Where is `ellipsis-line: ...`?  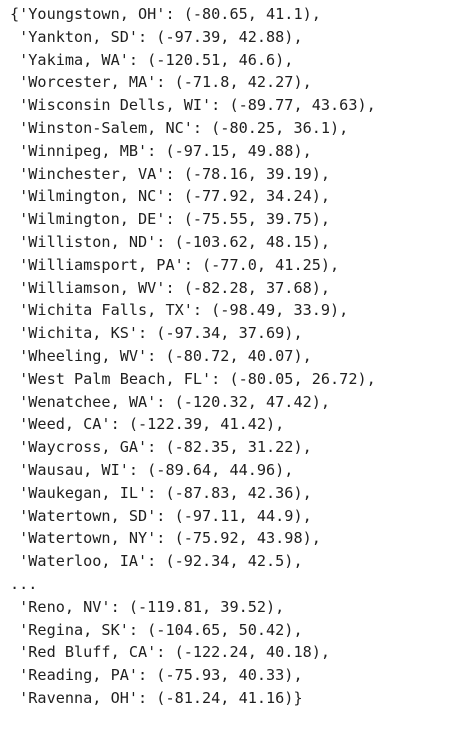
ellipsis-line: ... is located at coordinates (24, 583).